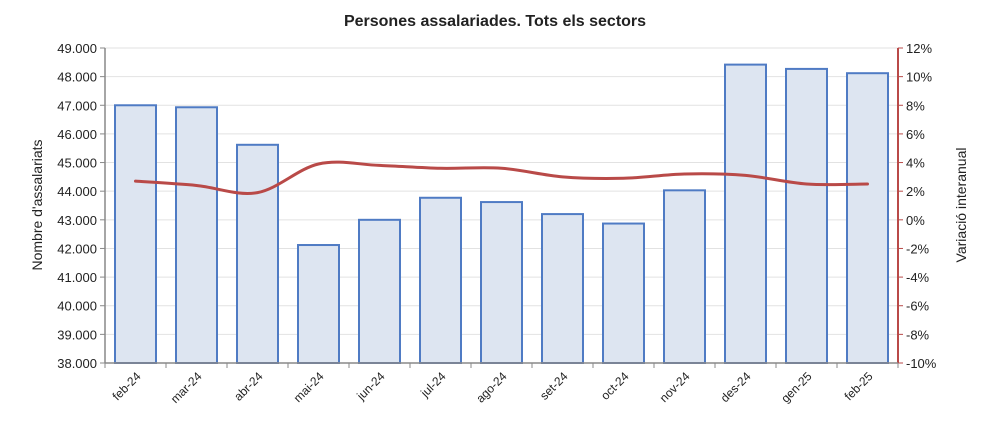 This screenshot has width=1000, height=435. What do you see at coordinates (554, 386) in the screenshot?
I see `x-tick-label: set-24` at bounding box center [554, 386].